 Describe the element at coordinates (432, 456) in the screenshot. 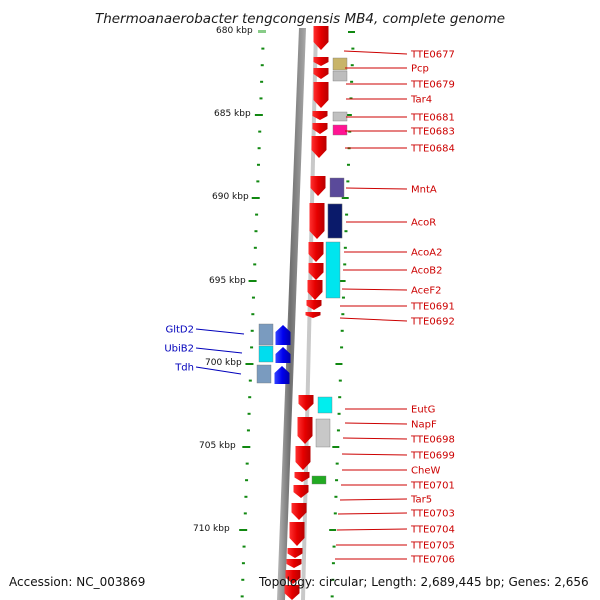

I see `forward-gene-label: TTE0699` at that location.